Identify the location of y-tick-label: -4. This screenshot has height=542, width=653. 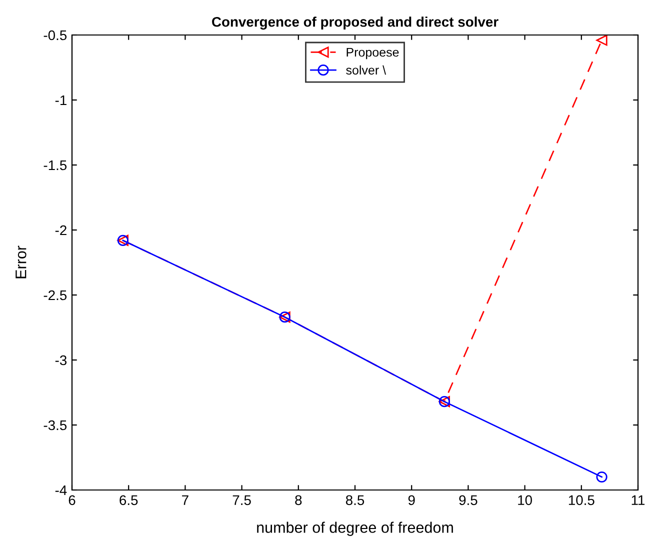
(61, 490).